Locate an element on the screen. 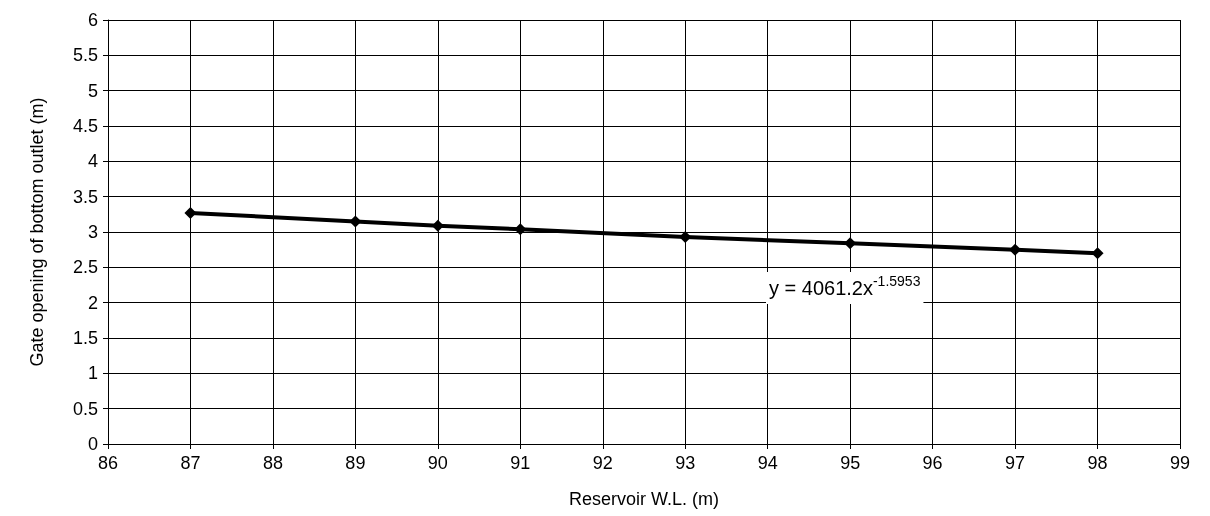 Image resolution: width=1210 pixels, height=516 pixels. x-tick-label: 86 is located at coordinates (108, 463).